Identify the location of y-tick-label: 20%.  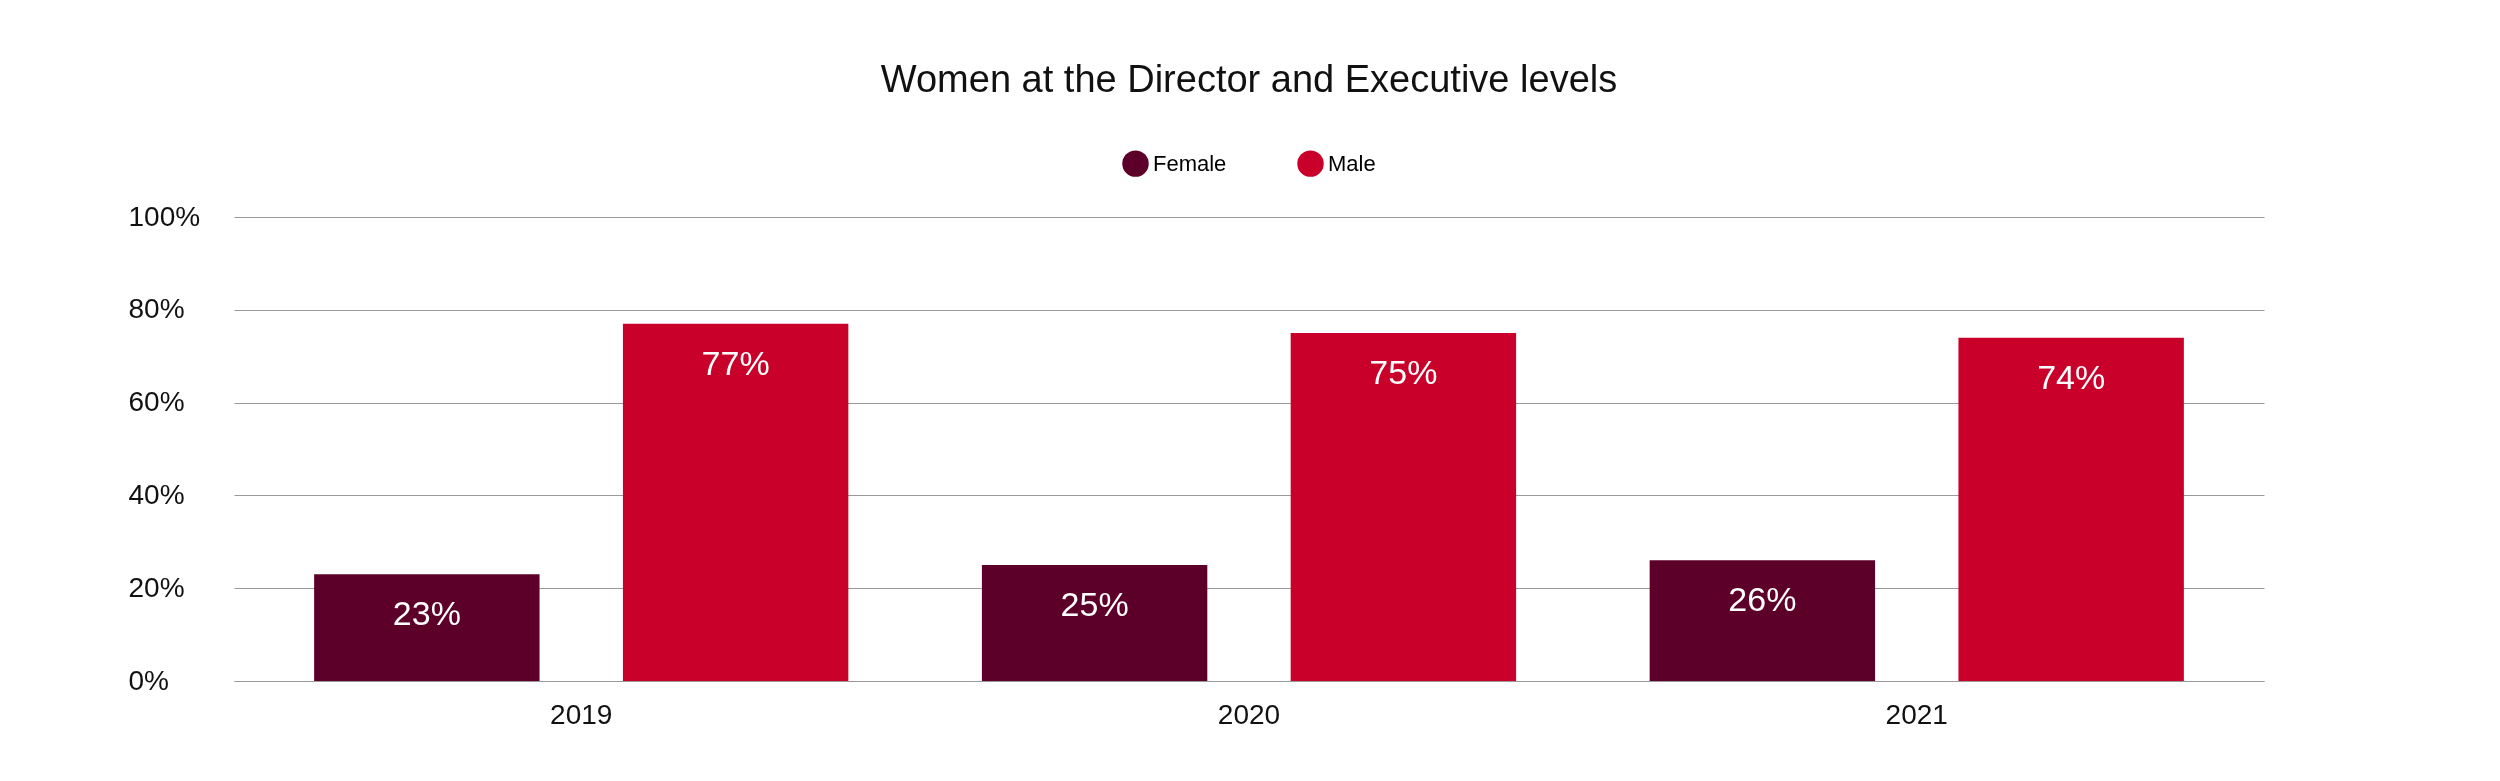
(156, 587).